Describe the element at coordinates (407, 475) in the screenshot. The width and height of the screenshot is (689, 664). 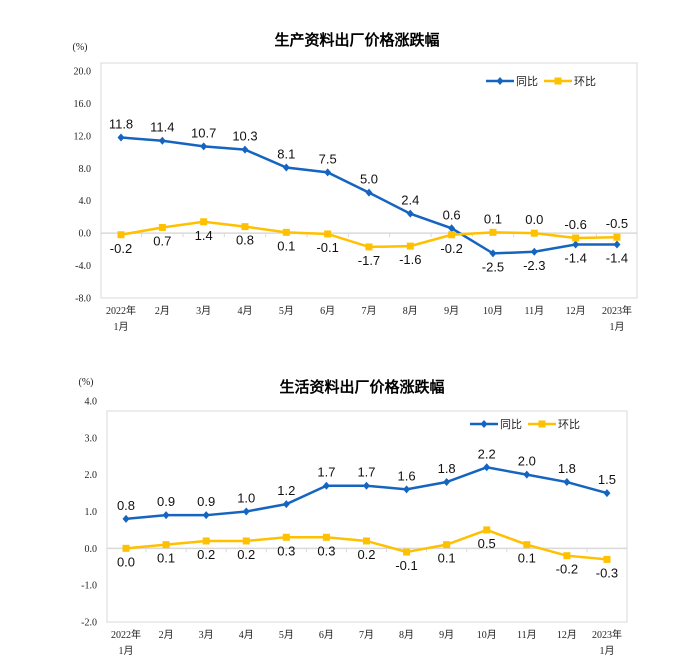
I see `data-label: 1.6` at that location.